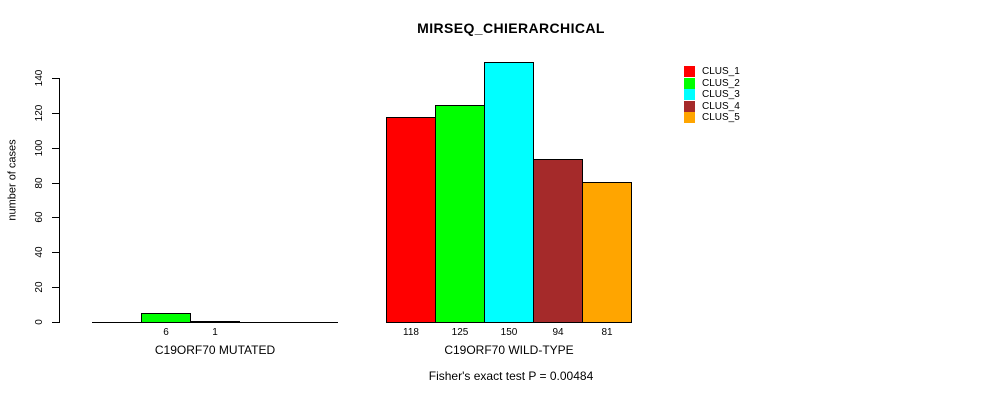 The width and height of the screenshot is (990, 400). Describe the element at coordinates (39, 78) in the screenshot. I see `y-axis-tick-label: 140` at that location.